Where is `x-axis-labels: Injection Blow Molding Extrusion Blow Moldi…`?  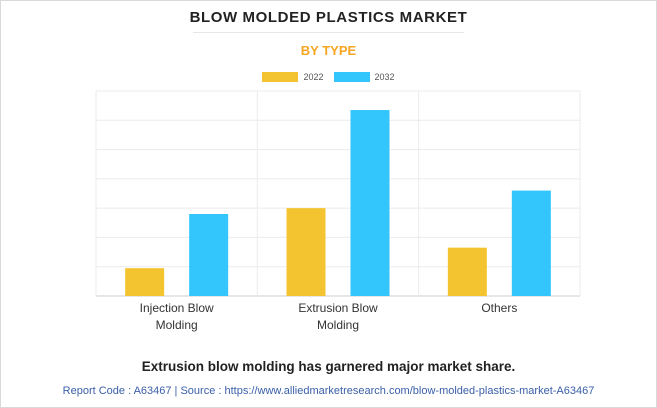 x-axis-labels: Injection Blow Molding Extrusion Blow Moldi… is located at coordinates (329, 316).